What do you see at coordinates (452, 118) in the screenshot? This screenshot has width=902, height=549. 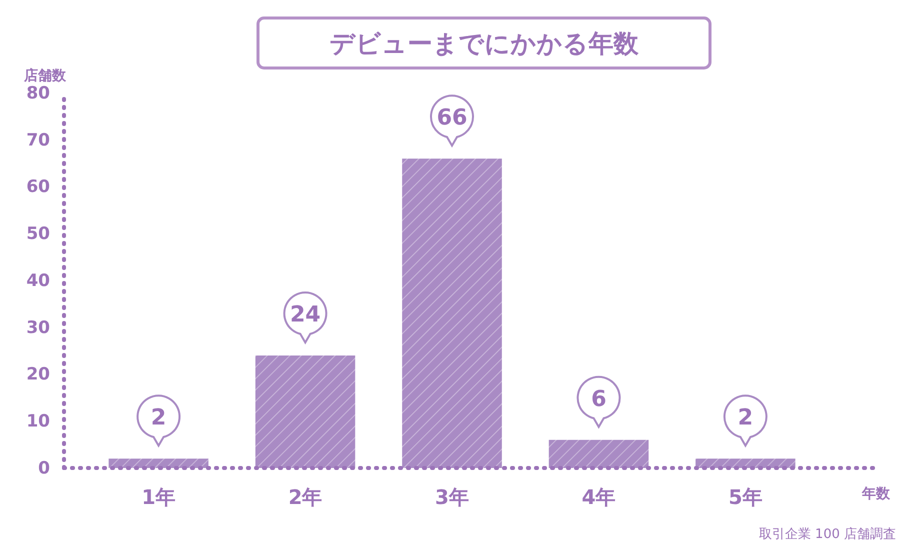 I see `data-label: 66` at bounding box center [452, 118].